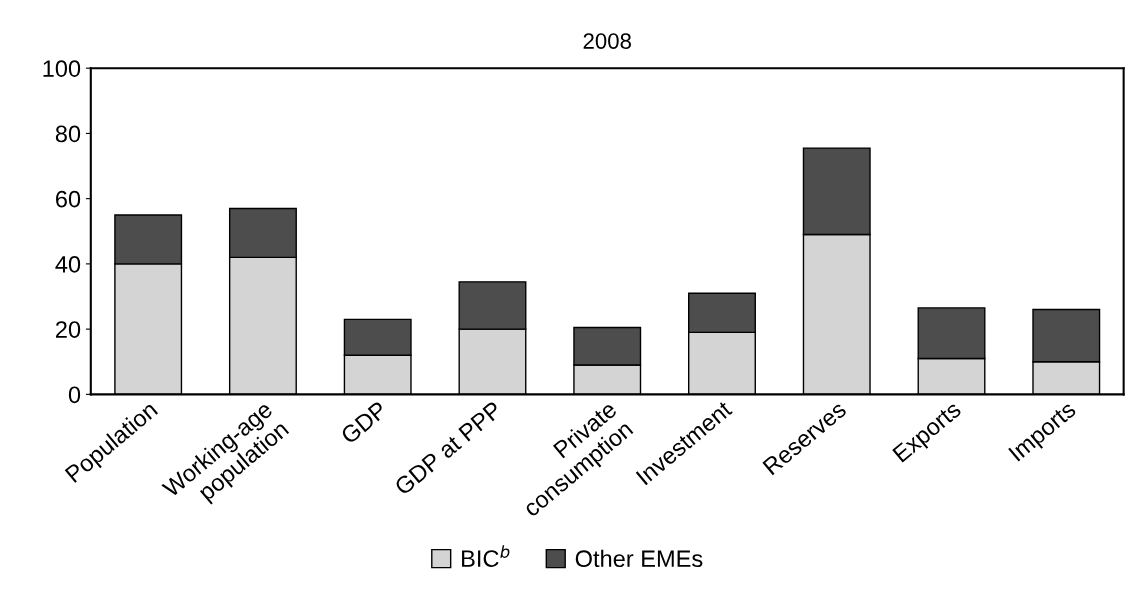 Image resolution: width=1135 pixels, height=593 pixels. I want to click on x-tick-label: GDP, so click(363, 422).